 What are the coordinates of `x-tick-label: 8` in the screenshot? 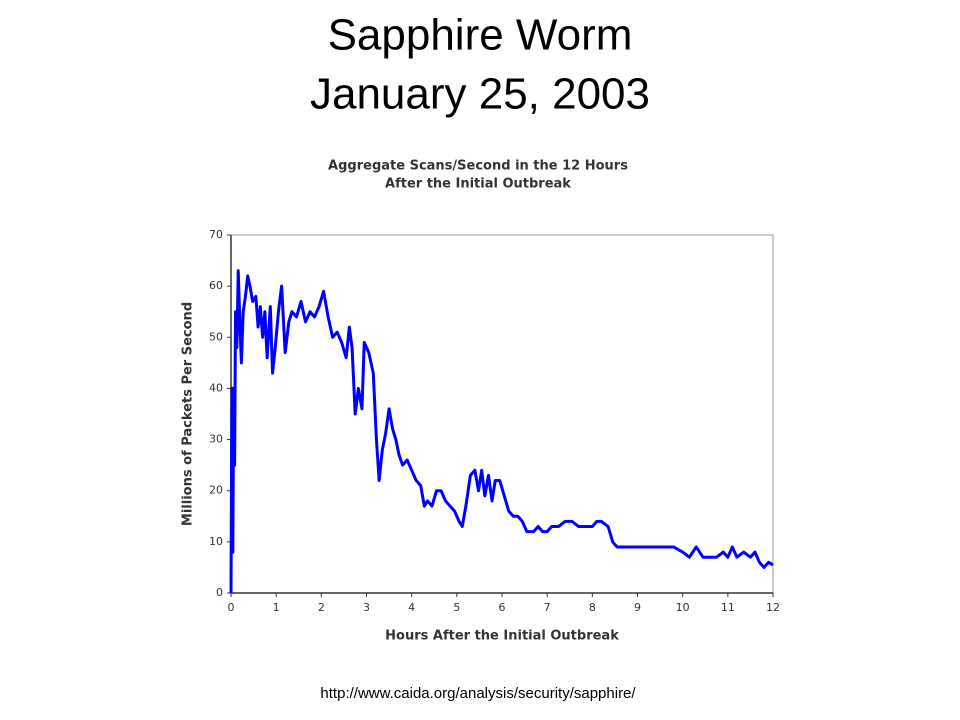 It's located at (592, 607).